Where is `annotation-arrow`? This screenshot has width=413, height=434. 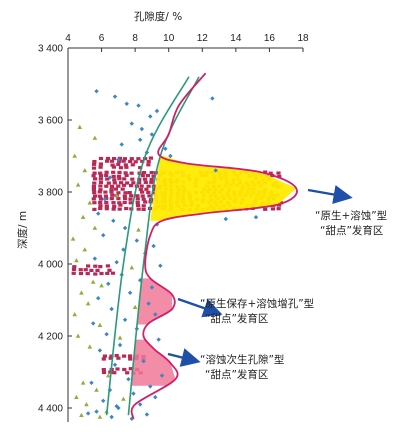 annotation-arrow is located at coordinates (200, 307).